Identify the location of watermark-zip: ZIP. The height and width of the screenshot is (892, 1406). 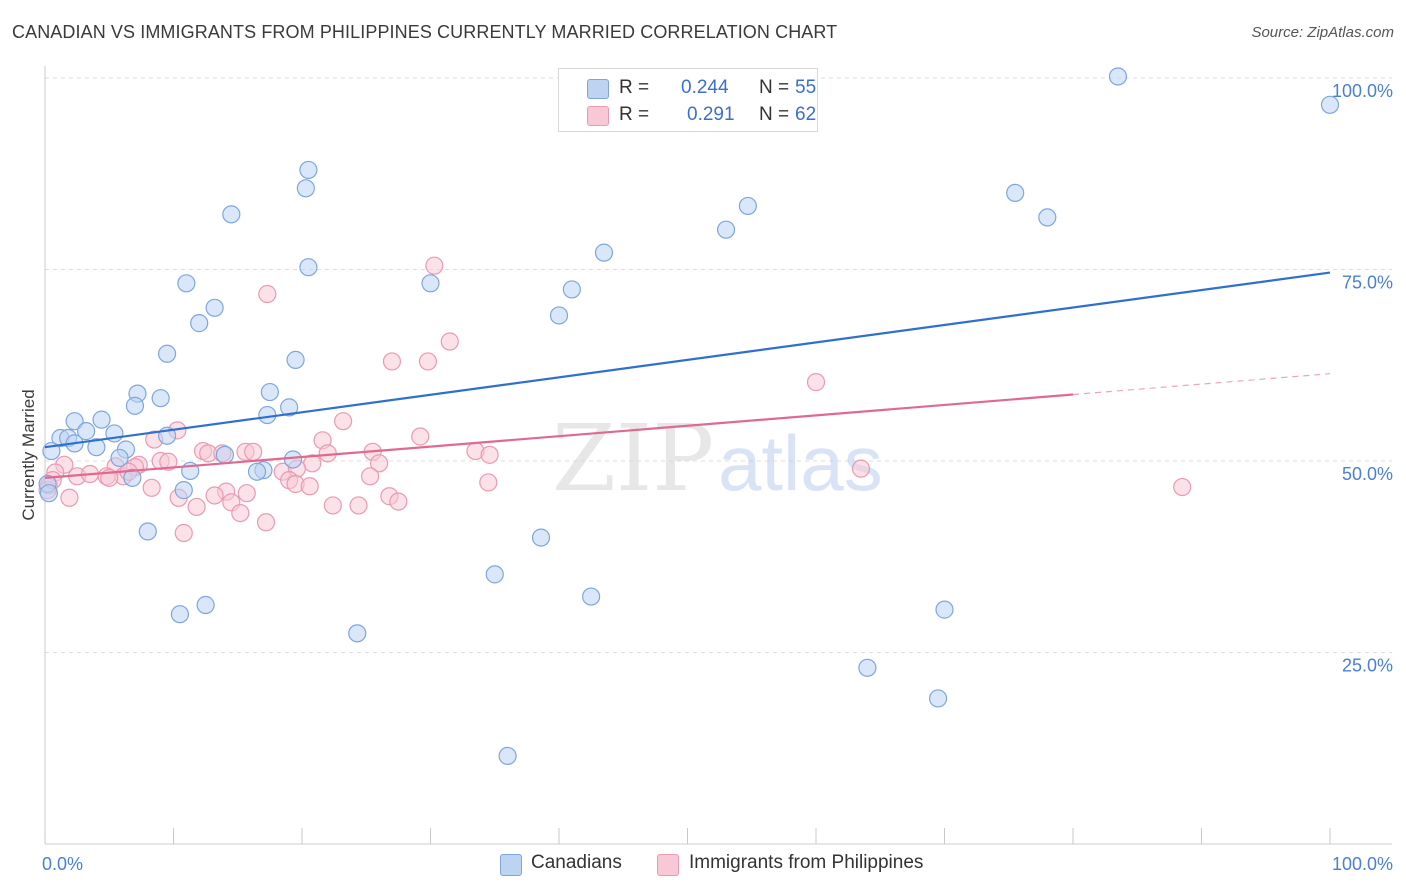
(633, 458).